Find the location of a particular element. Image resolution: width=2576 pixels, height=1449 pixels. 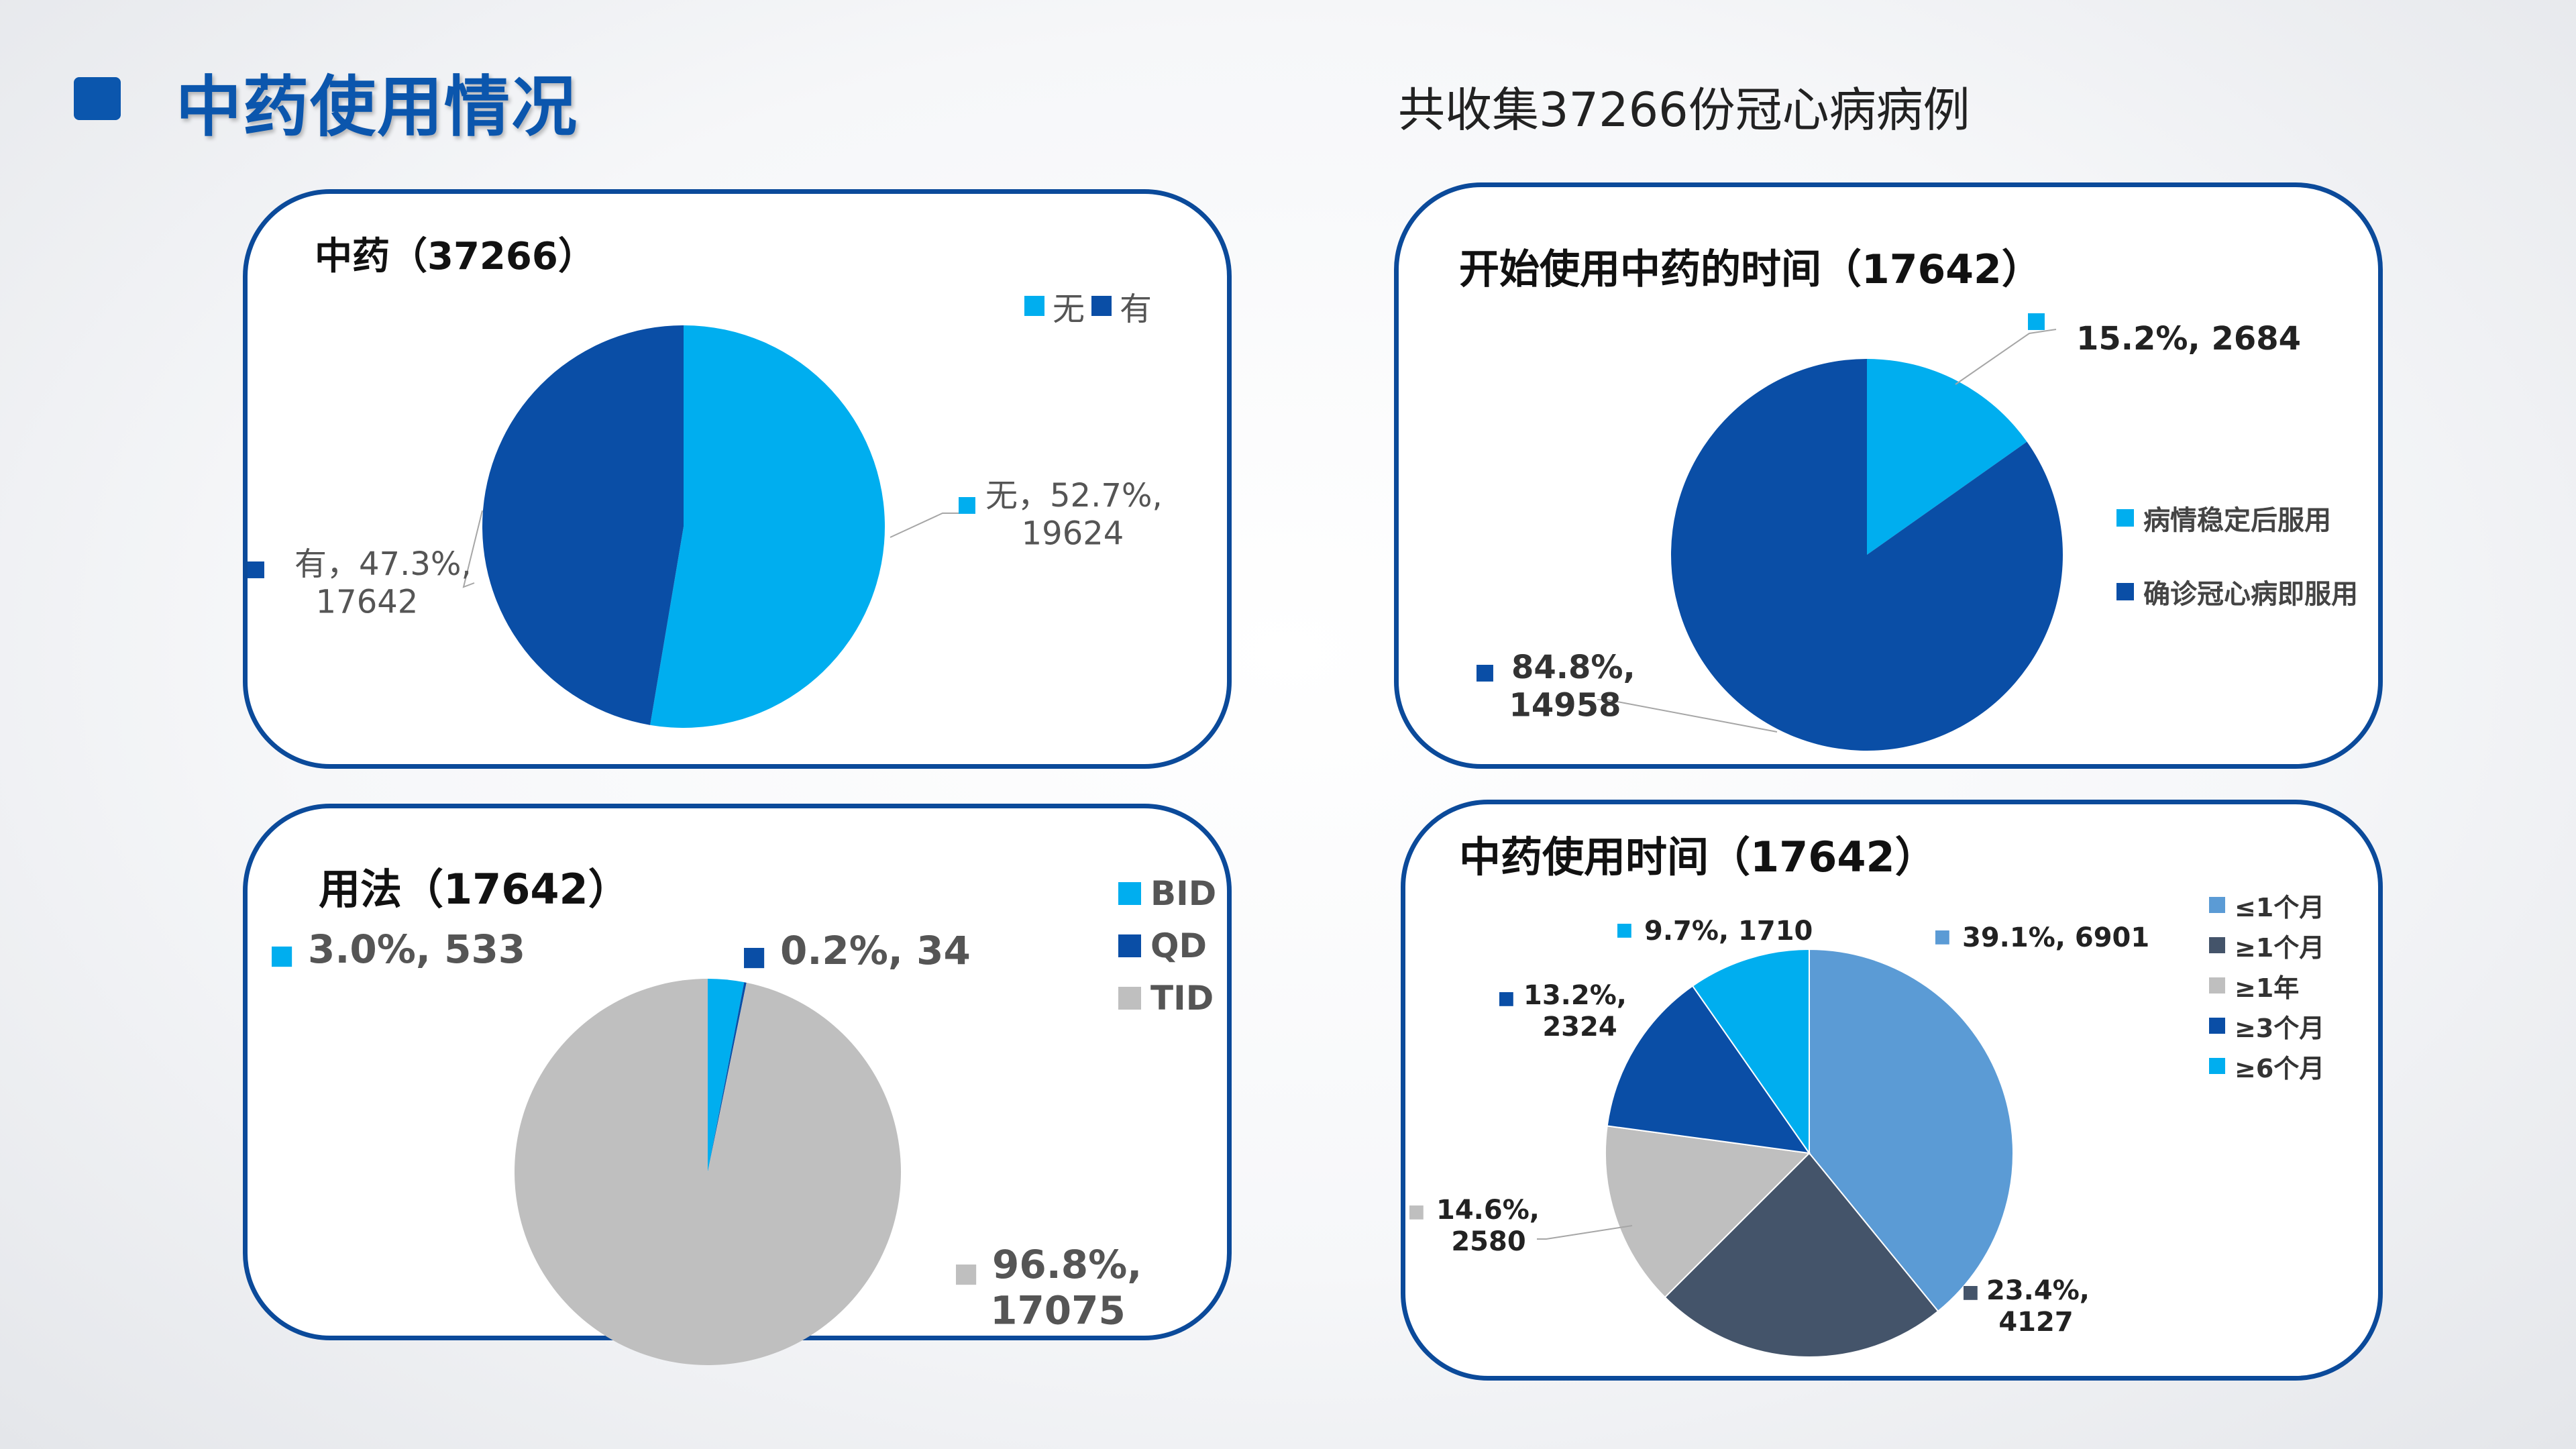

legend-item: BID is located at coordinates (1167, 893).